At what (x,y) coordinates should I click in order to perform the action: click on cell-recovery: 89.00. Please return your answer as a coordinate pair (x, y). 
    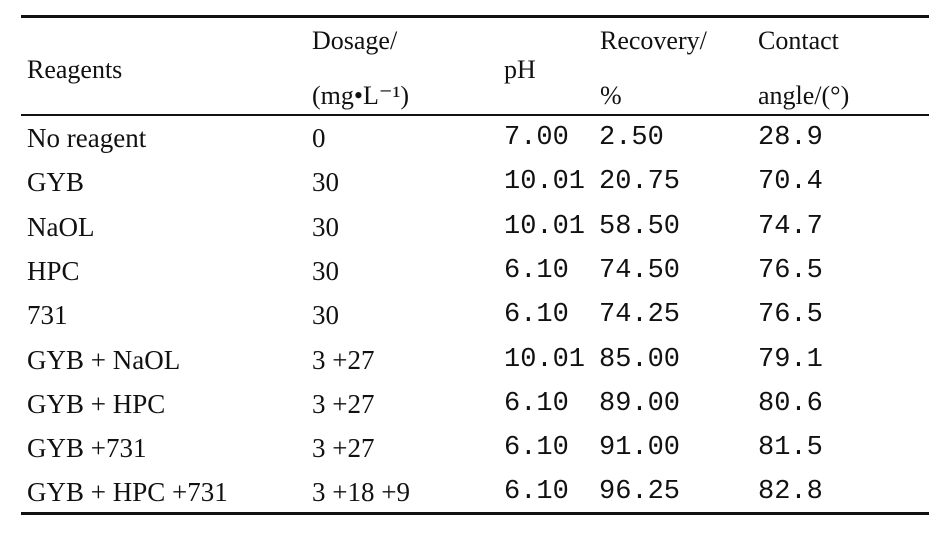
    Looking at the image, I should click on (640, 404).